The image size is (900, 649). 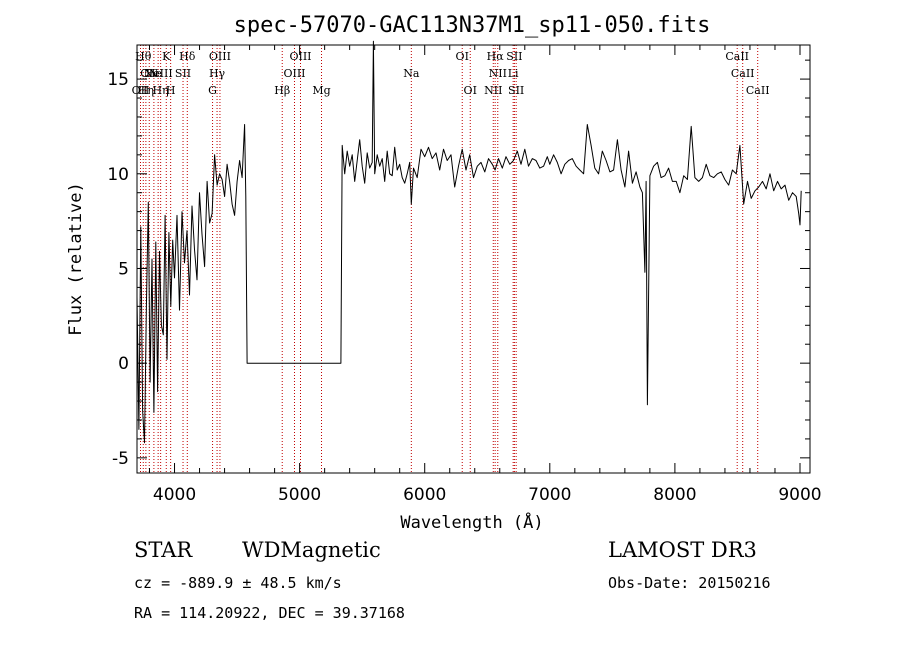 What do you see at coordinates (424, 495) in the screenshot?
I see `x-tick-label: 6000` at bounding box center [424, 495].